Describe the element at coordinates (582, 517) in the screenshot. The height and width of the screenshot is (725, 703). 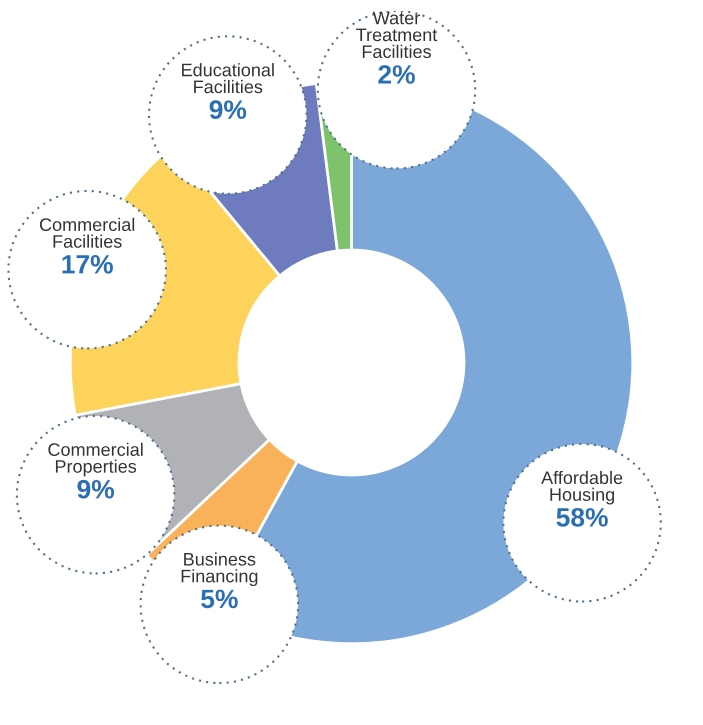
I see `data-label: 58%` at that location.